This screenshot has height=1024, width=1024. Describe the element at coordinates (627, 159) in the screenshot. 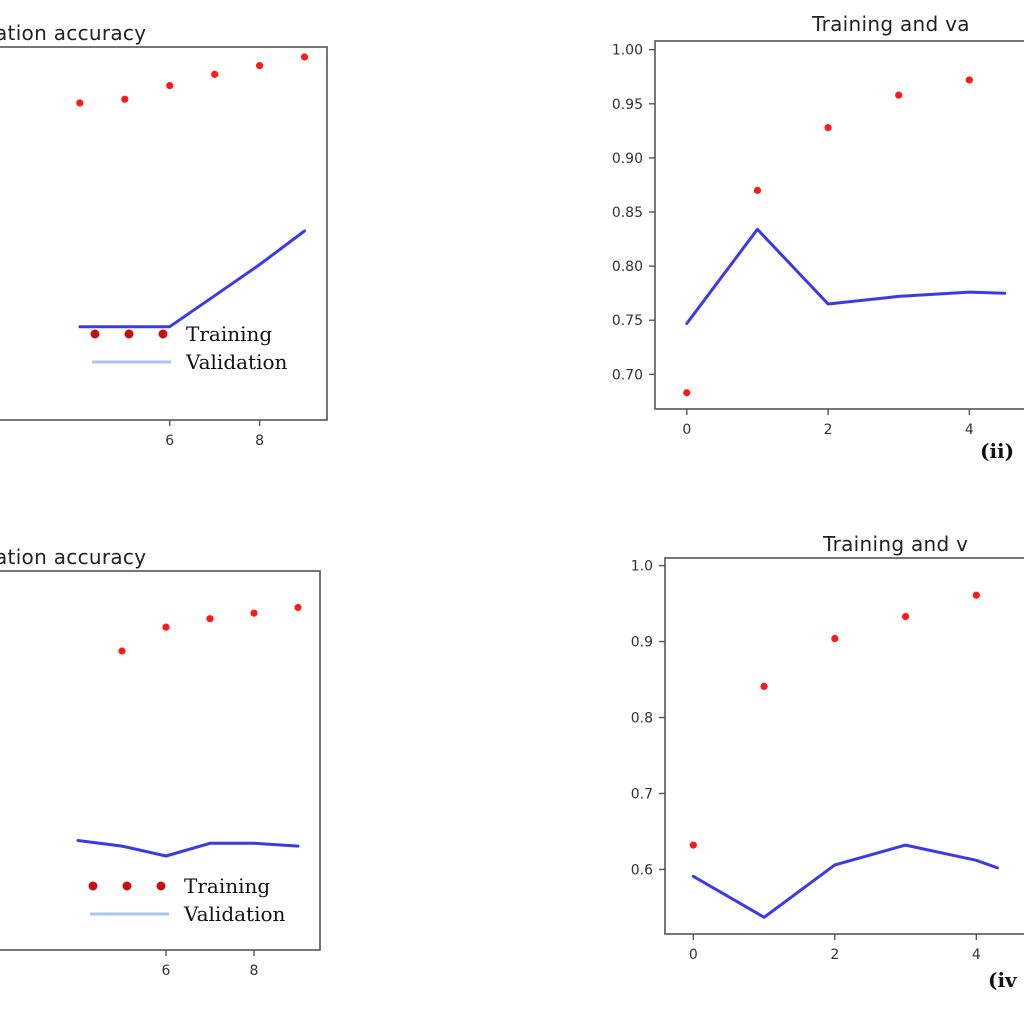

I see `y-tick-label: 0.90` at that location.